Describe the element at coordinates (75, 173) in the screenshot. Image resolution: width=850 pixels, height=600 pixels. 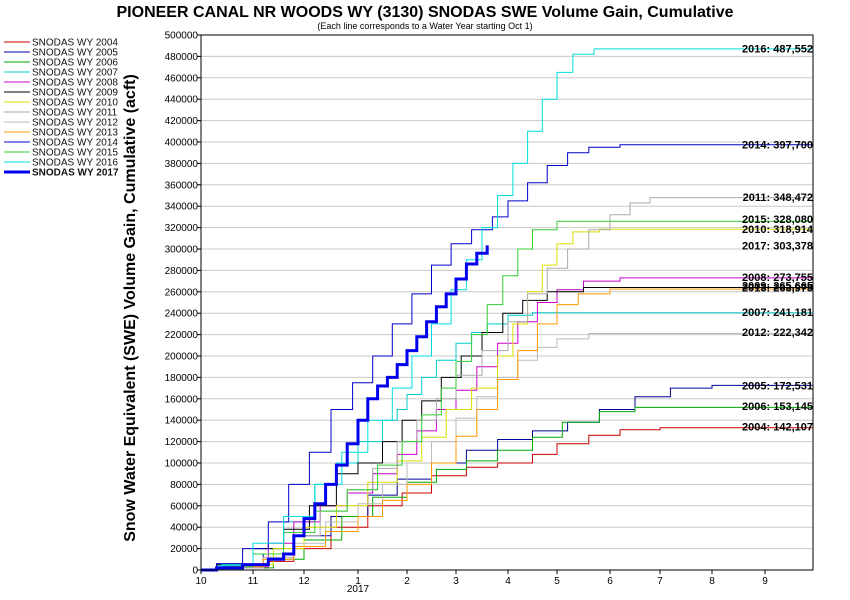
I see `legend-label: SNODAS WY 2017` at that location.